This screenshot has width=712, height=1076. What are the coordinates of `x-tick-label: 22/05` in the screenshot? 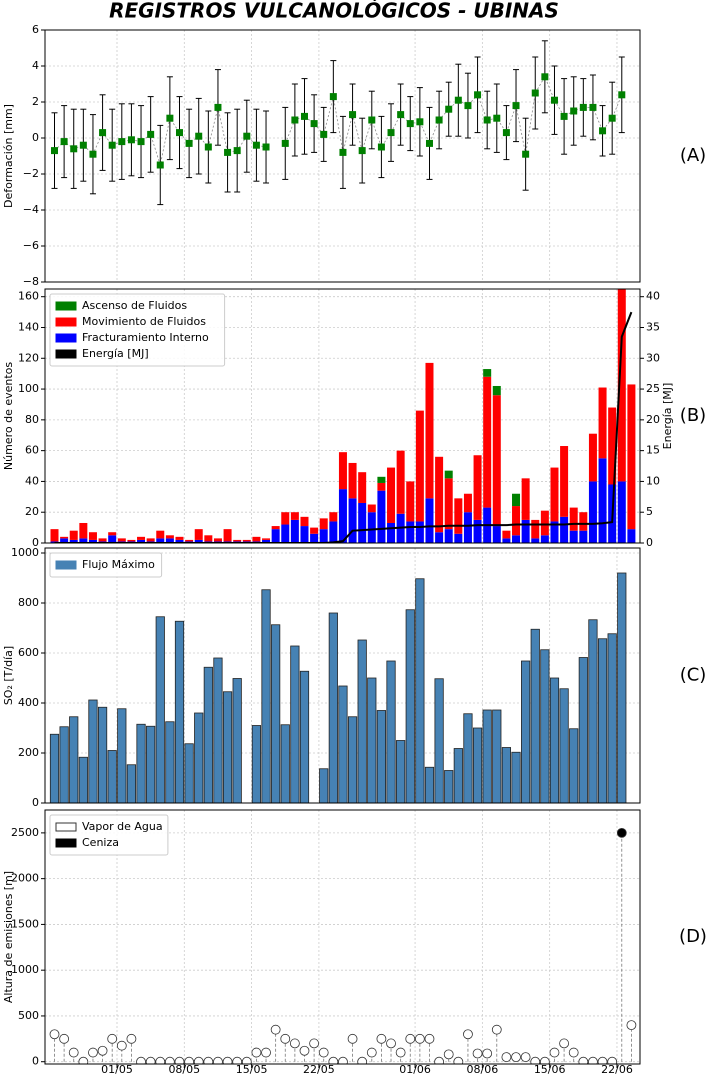 It's located at (319, 1069).